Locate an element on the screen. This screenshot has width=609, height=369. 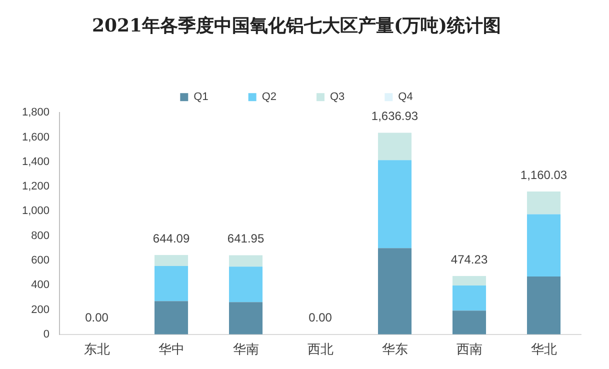
y-tick-label: 600 is located at coordinates (40, 260).